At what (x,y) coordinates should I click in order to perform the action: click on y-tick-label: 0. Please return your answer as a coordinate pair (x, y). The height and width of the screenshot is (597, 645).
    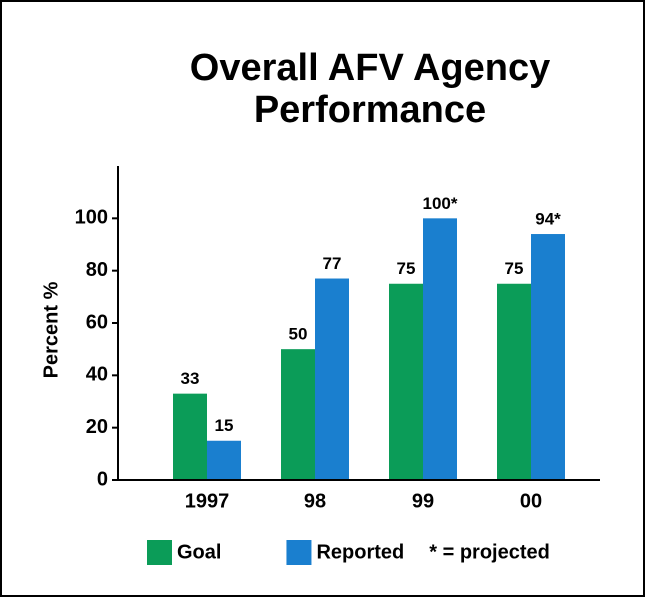
    Looking at the image, I should click on (102, 479).